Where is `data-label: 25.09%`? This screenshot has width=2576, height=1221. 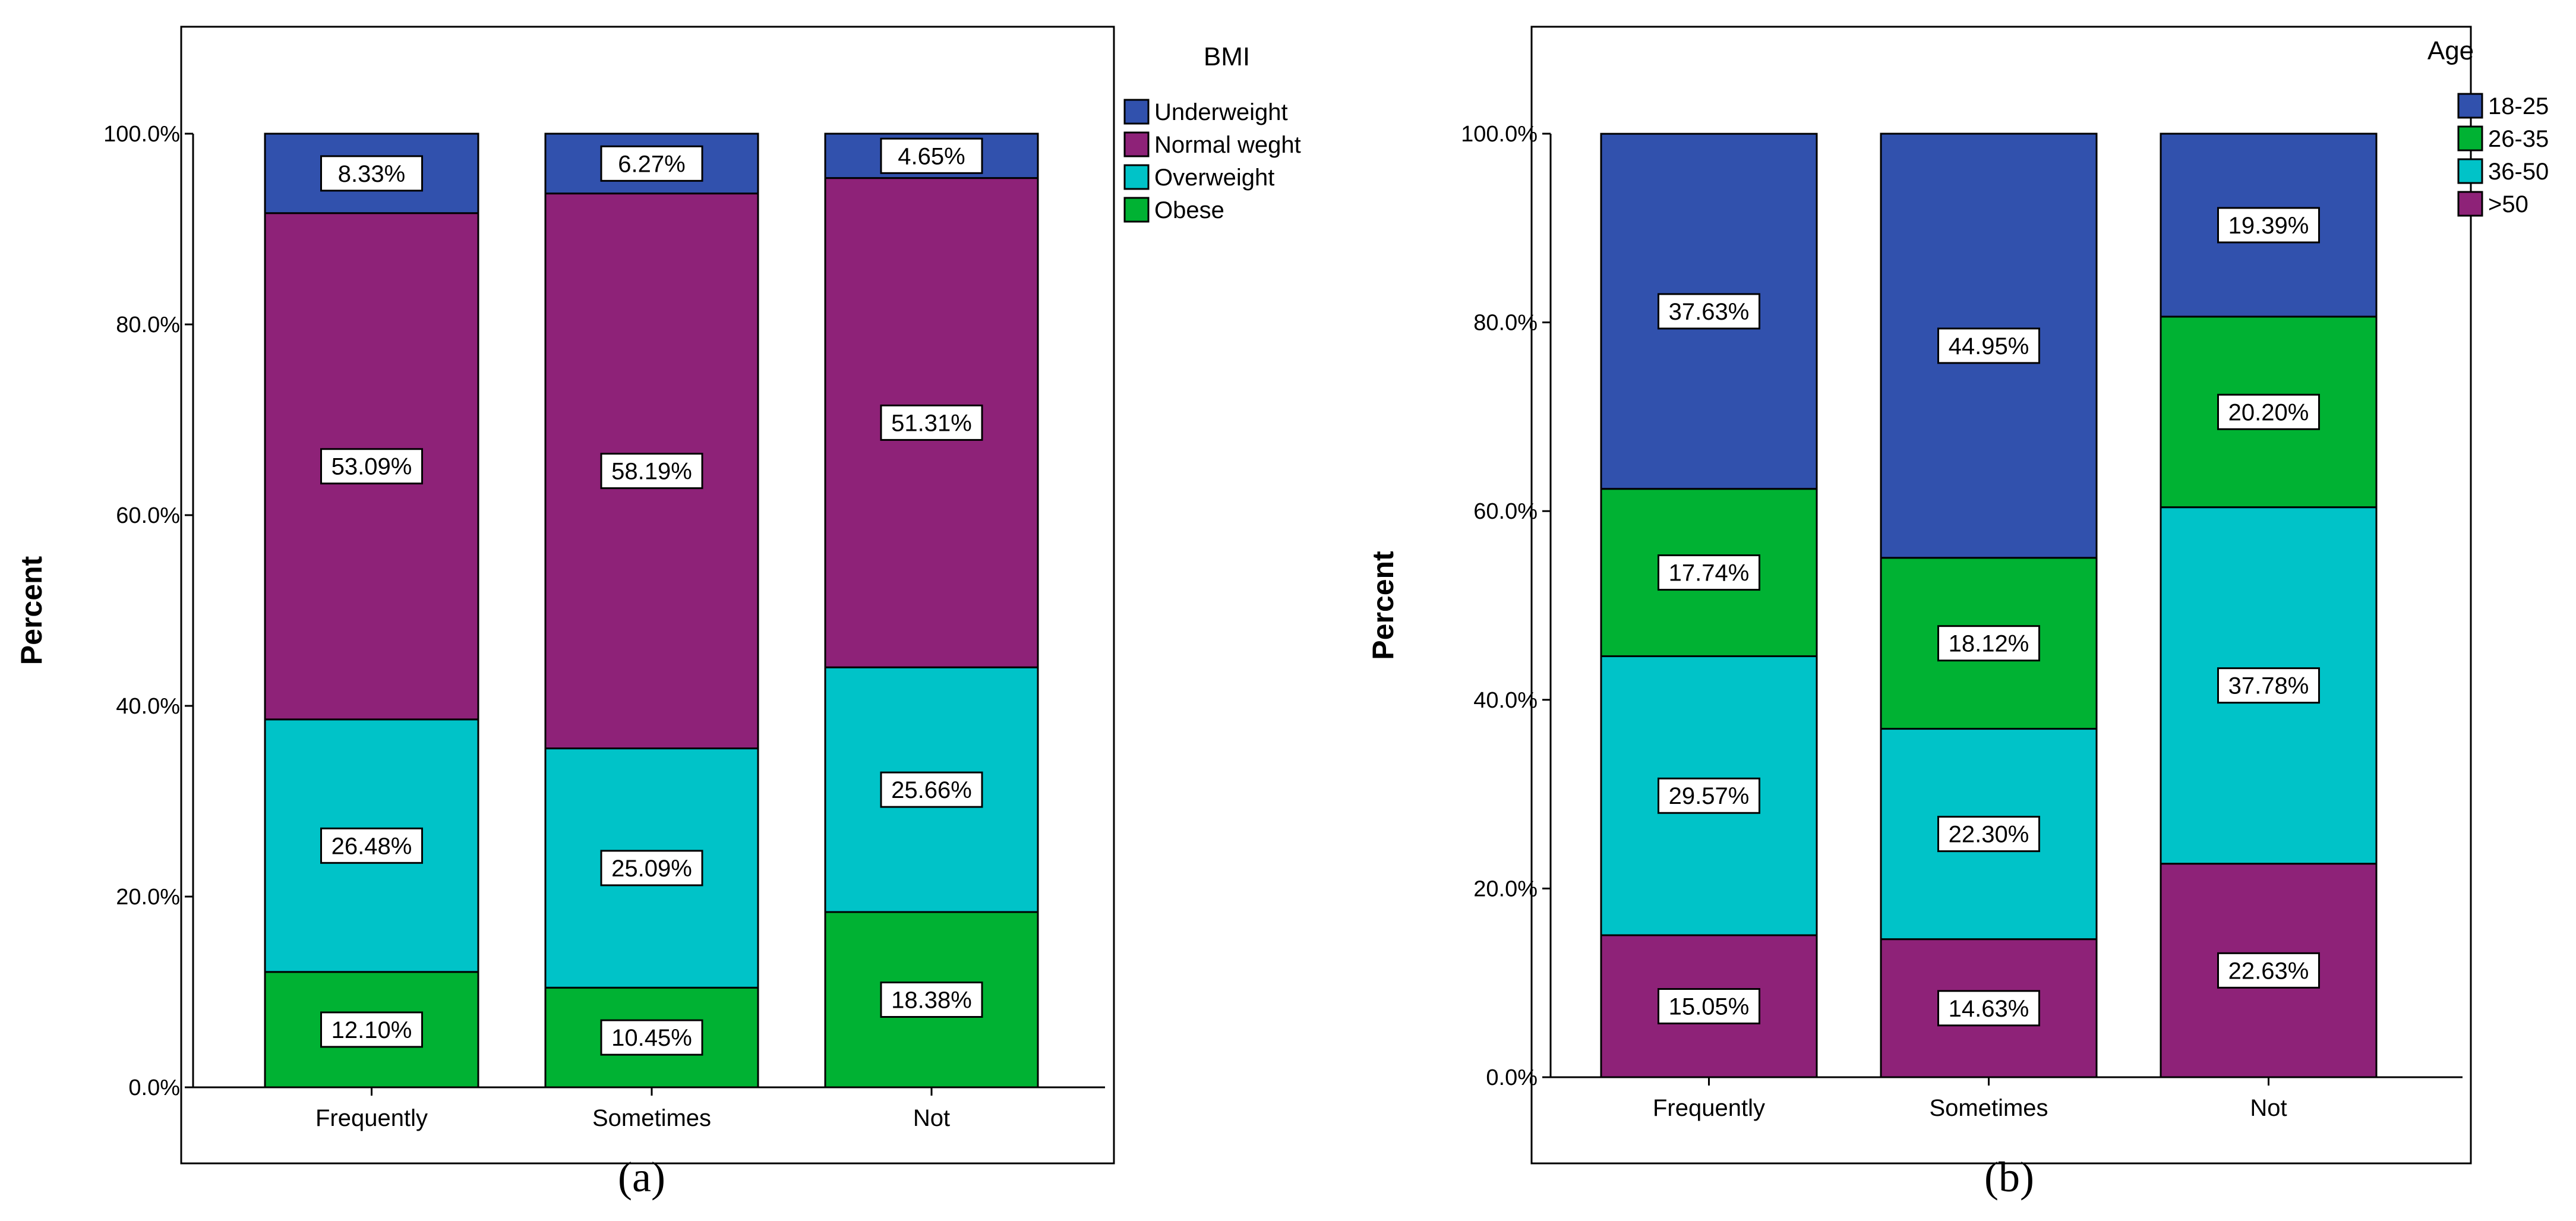 data-label: 25.09% is located at coordinates (651, 869).